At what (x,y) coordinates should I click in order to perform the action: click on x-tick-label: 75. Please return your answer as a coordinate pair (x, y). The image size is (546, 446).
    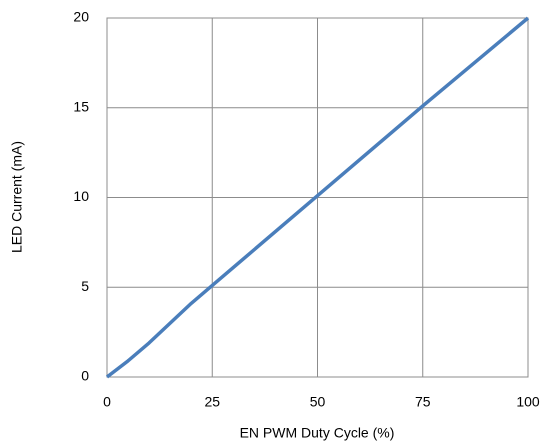
    Looking at the image, I should click on (423, 402).